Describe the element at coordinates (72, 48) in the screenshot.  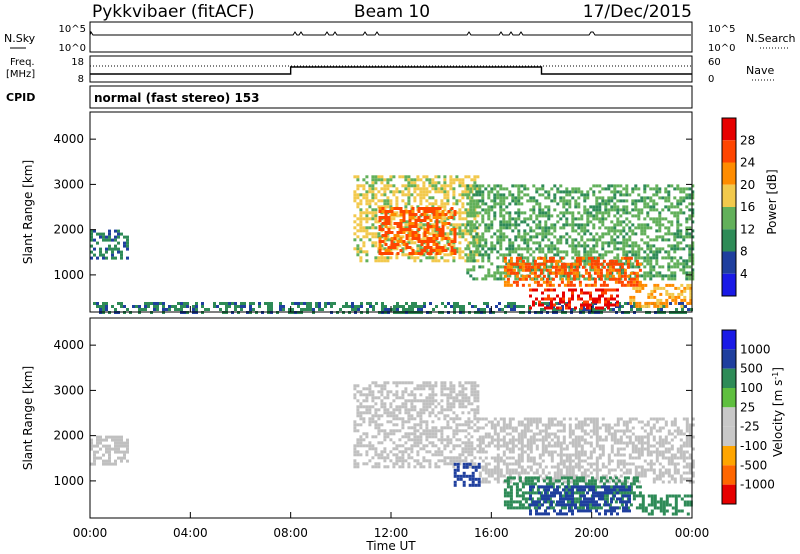
I see `nsky-tick-bottom: 10^0` at that location.